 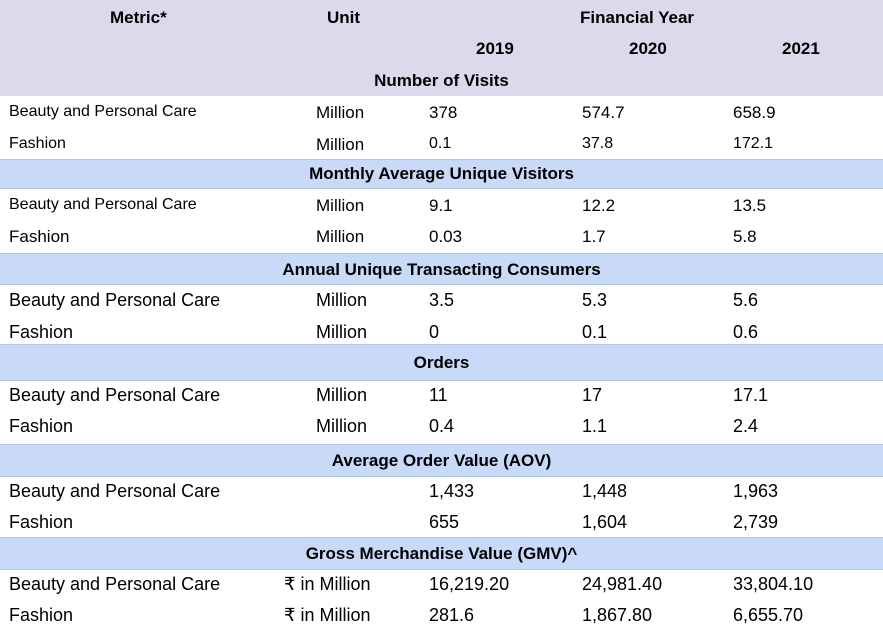 What do you see at coordinates (605, 491) in the screenshot?
I see `value-2020: 1,448` at bounding box center [605, 491].